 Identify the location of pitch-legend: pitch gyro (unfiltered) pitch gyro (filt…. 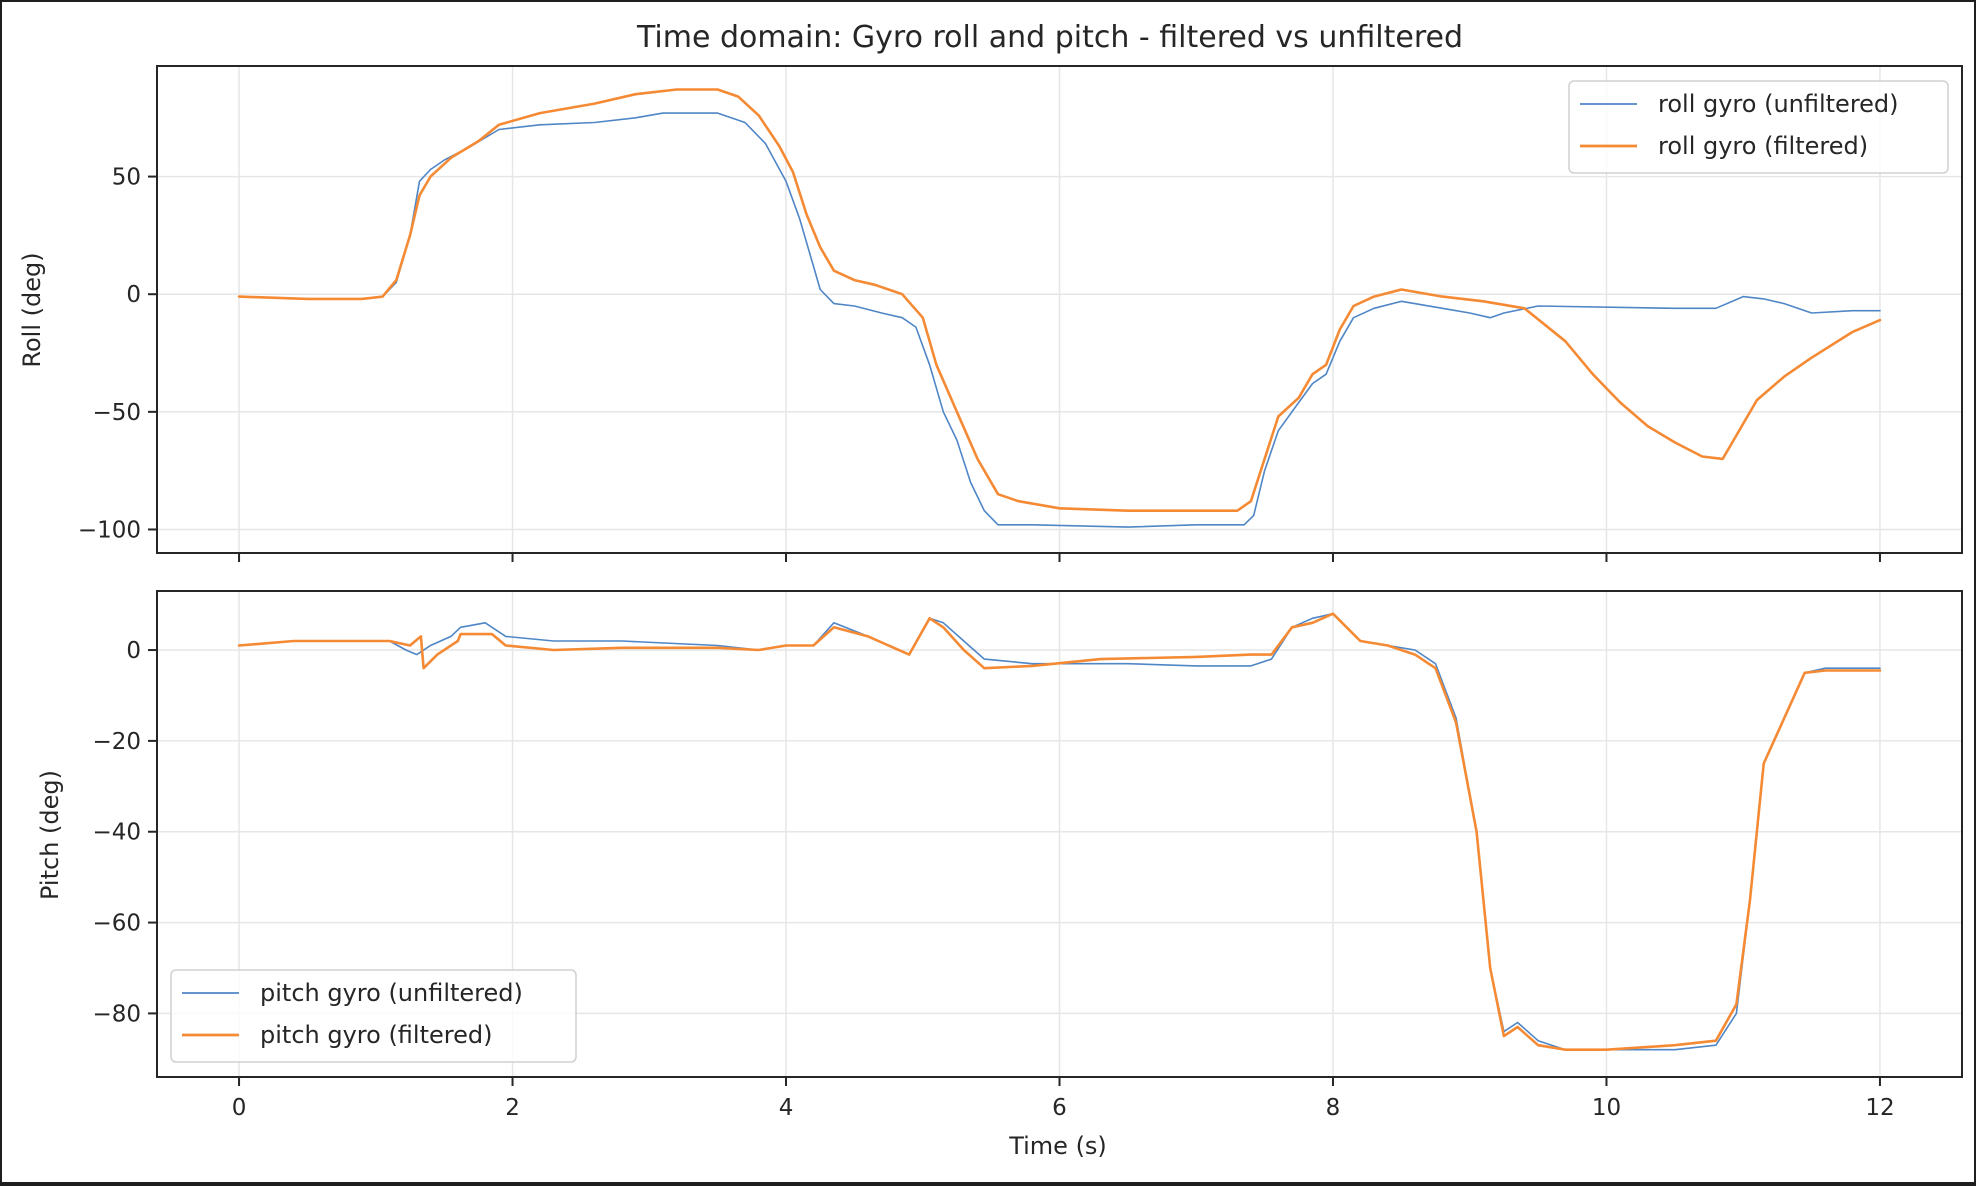
(373, 1016).